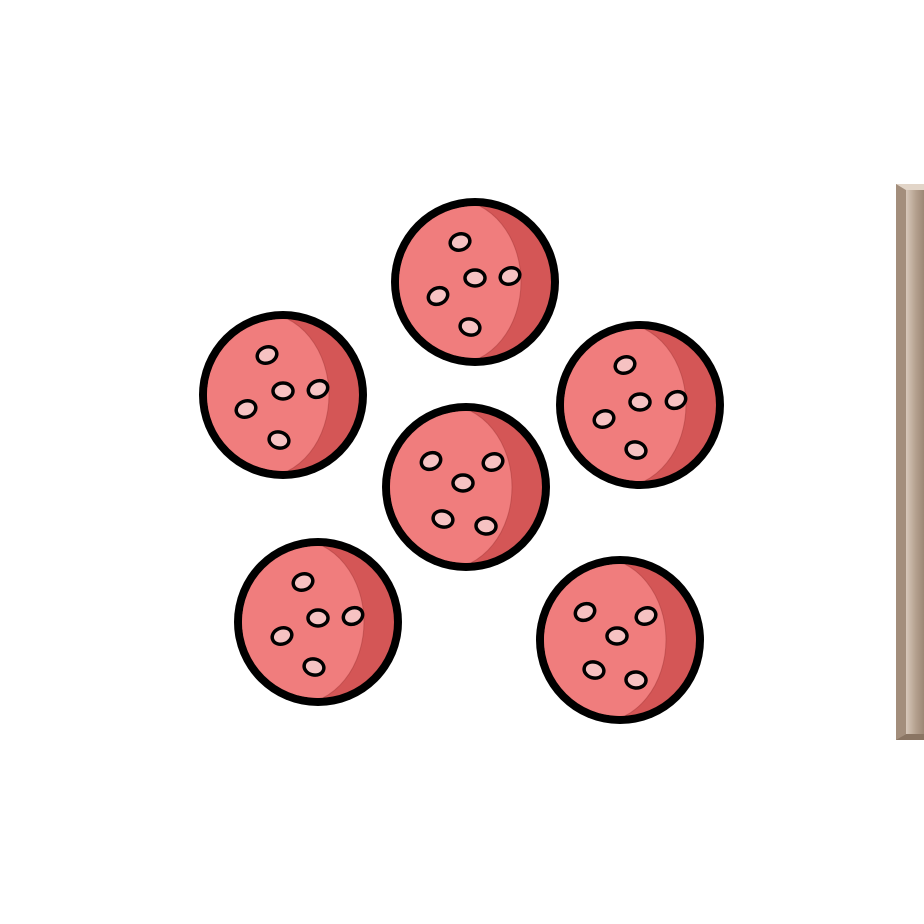  Describe the element at coordinates (910, 462) in the screenshot. I see `edge-panel` at that location.